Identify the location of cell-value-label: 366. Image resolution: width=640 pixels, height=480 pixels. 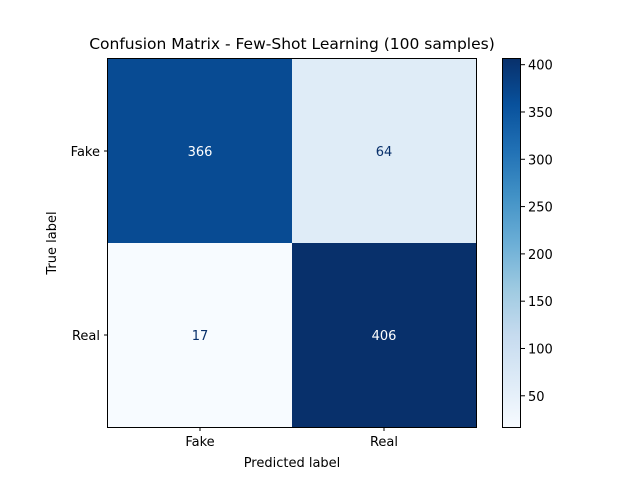
(200, 152).